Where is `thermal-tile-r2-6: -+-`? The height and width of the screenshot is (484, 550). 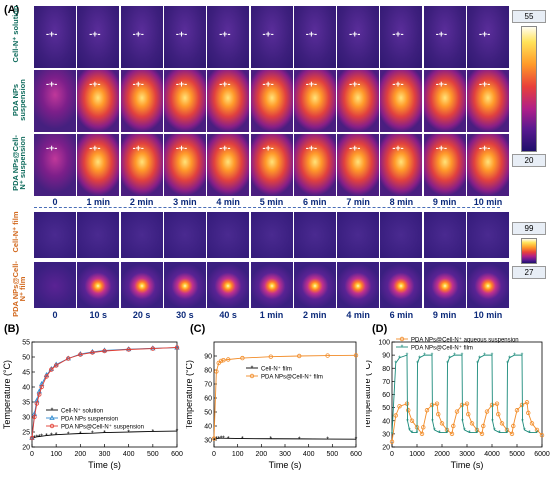 thermal-tile-r2-6: -+- is located at coordinates (314, 101).